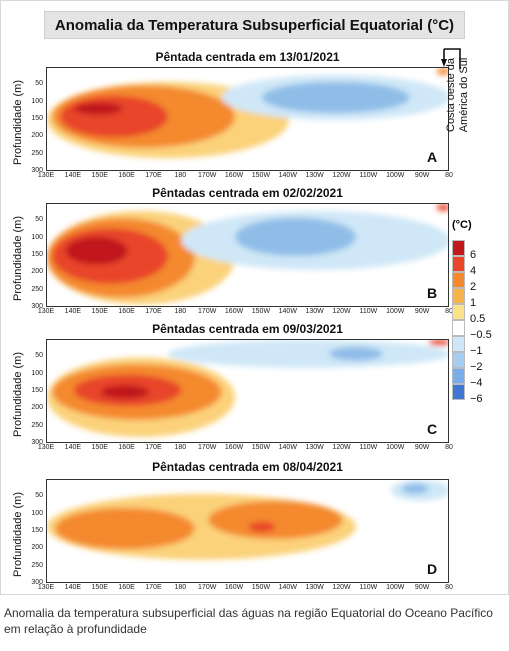 The width and height of the screenshot is (509, 651). I want to click on panel-letter: D, so click(432, 569).